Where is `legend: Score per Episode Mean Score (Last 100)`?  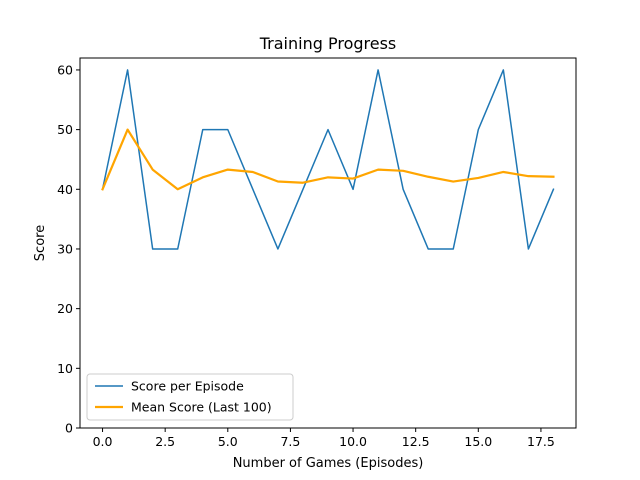
legend: Score per Episode Mean Score (Last 100) is located at coordinates (190, 397).